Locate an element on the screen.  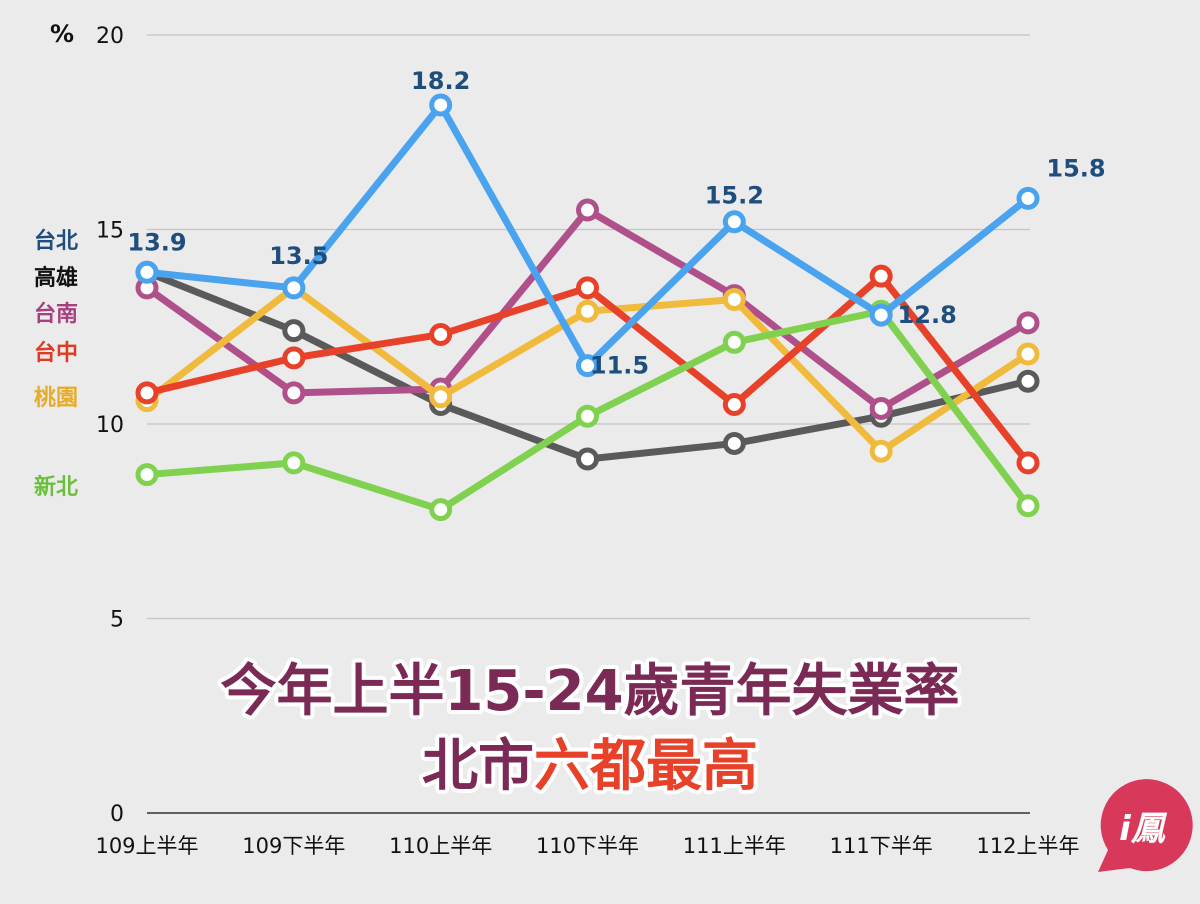
x-tick-label: 109下半年 is located at coordinates (293, 846).